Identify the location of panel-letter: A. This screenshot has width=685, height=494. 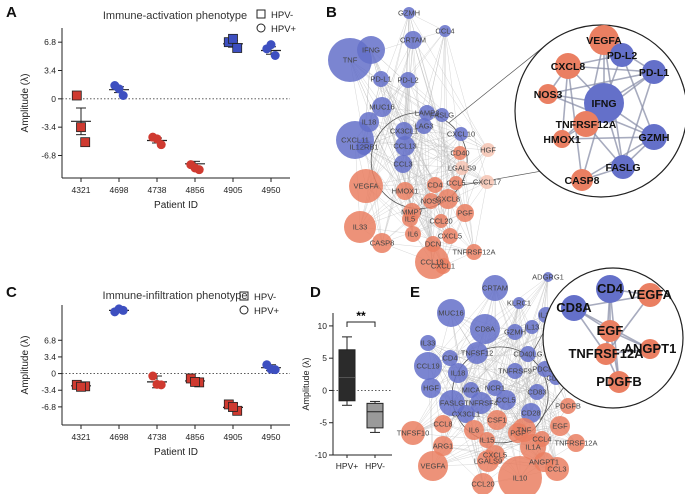
(11, 12).